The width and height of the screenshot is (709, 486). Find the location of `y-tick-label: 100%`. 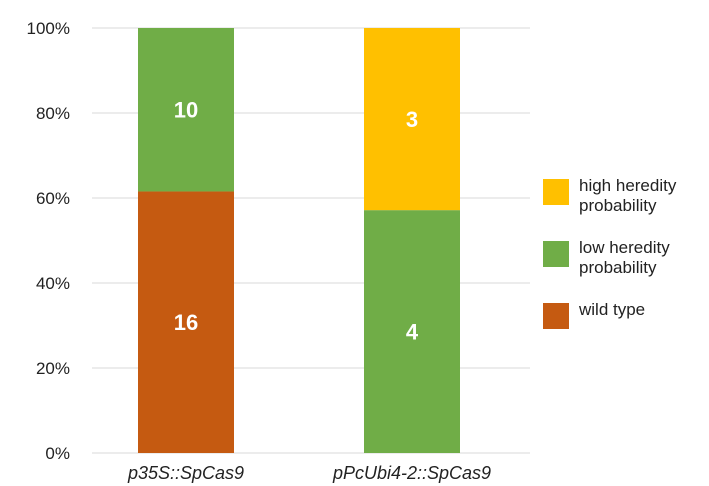

y-tick-label: 100% is located at coordinates (48, 28).